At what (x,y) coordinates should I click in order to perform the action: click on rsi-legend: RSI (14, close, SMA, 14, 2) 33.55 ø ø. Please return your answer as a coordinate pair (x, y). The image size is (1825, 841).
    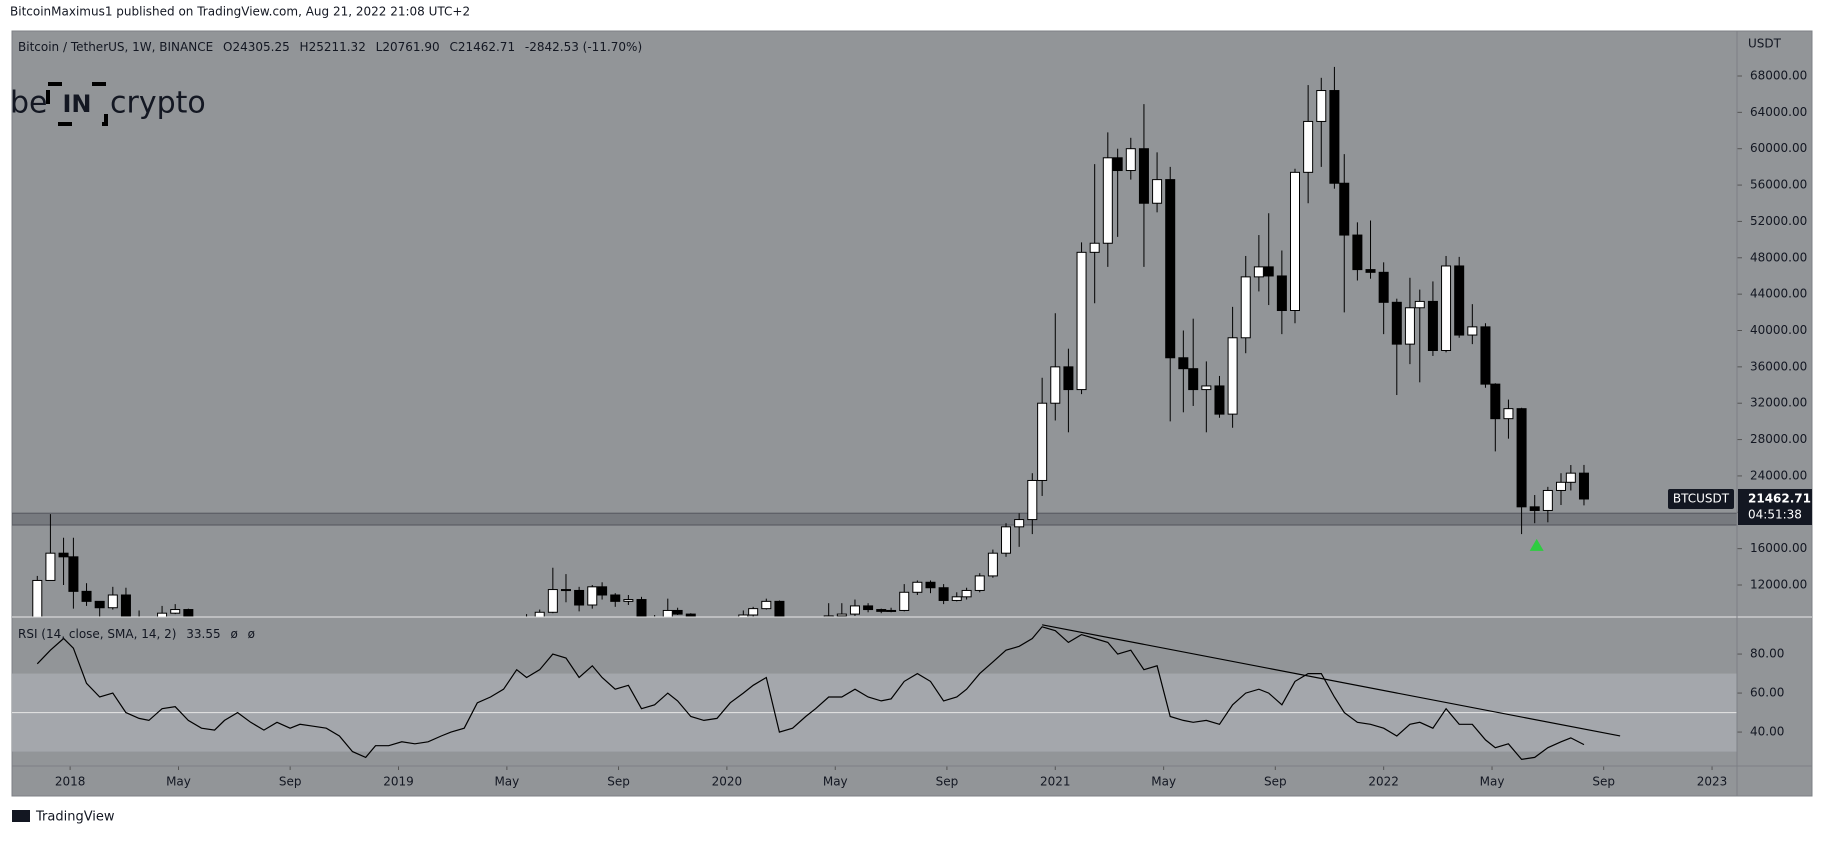
    Looking at the image, I should click on (136, 634).